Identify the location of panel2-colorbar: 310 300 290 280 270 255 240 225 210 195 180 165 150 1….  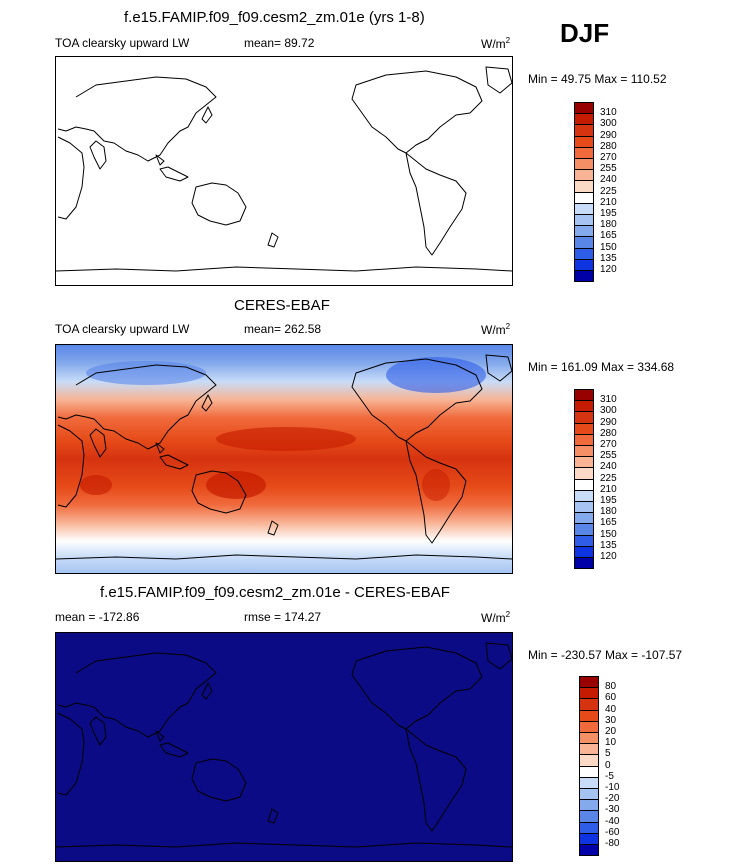
(604, 479).